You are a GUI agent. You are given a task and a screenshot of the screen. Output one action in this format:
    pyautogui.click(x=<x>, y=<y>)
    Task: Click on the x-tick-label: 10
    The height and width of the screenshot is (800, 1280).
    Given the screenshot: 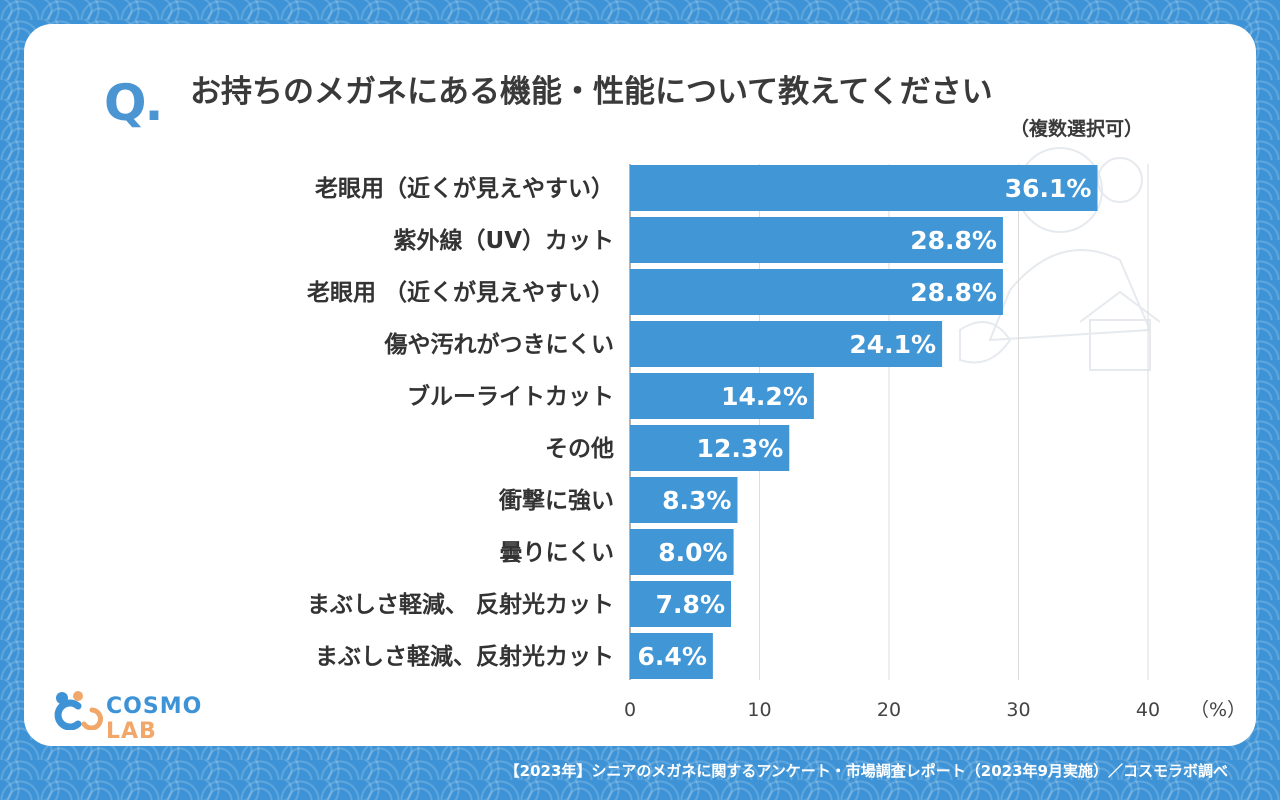 What is the action you would take?
    pyautogui.click(x=759, y=710)
    